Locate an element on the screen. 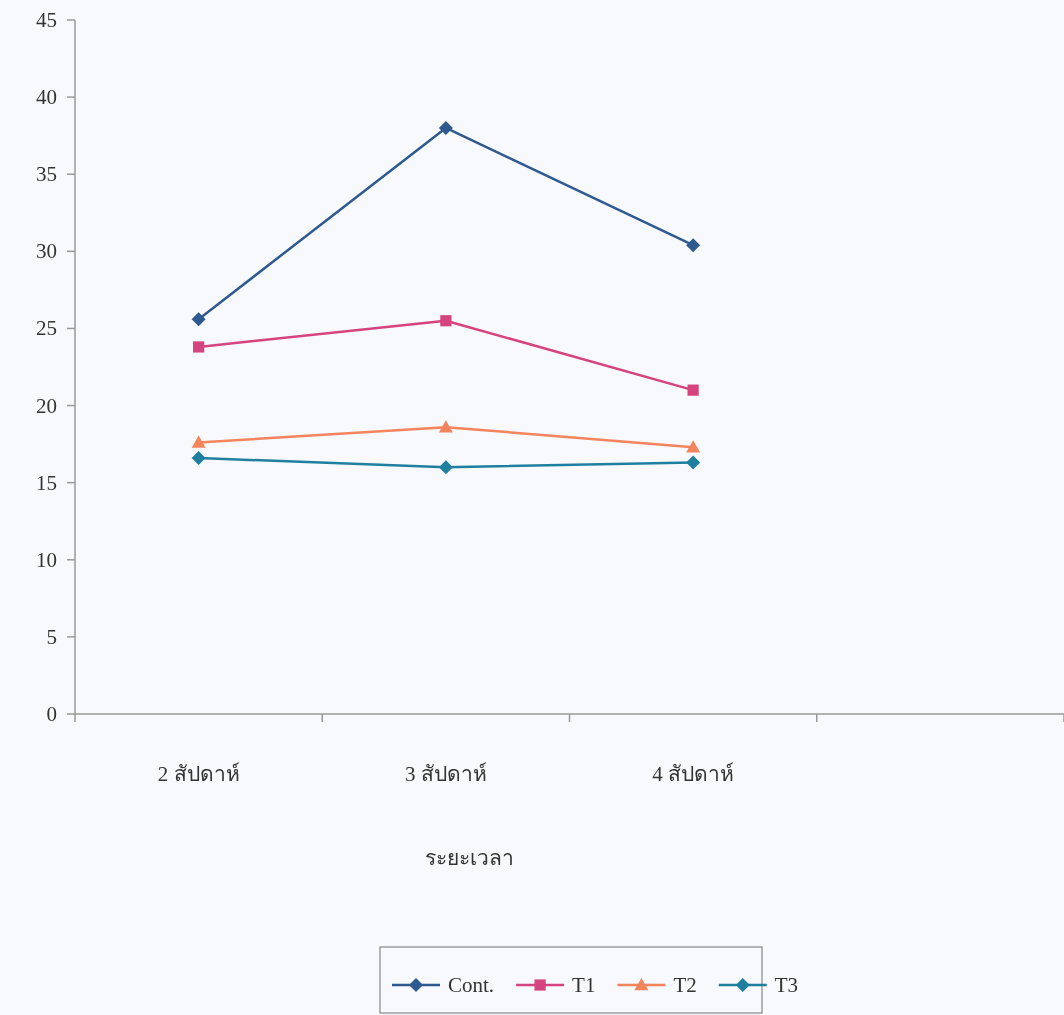 The width and height of the screenshot is (1064, 1015). y-tick-label: 0 is located at coordinates (51, 714).